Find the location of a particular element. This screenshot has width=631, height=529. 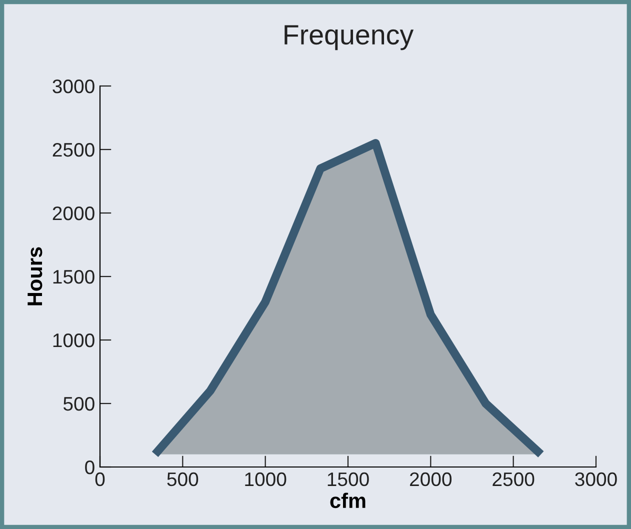

y-tick-label: 1500 is located at coordinates (73, 277).